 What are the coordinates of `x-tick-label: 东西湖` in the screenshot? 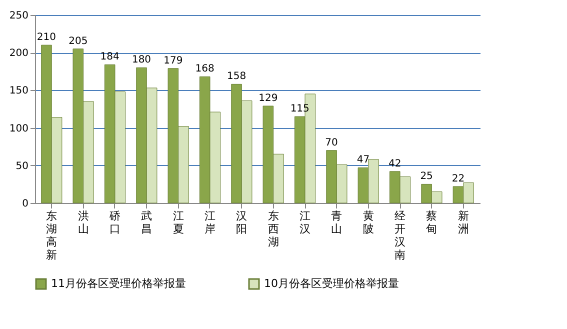 It's located at (273, 229).